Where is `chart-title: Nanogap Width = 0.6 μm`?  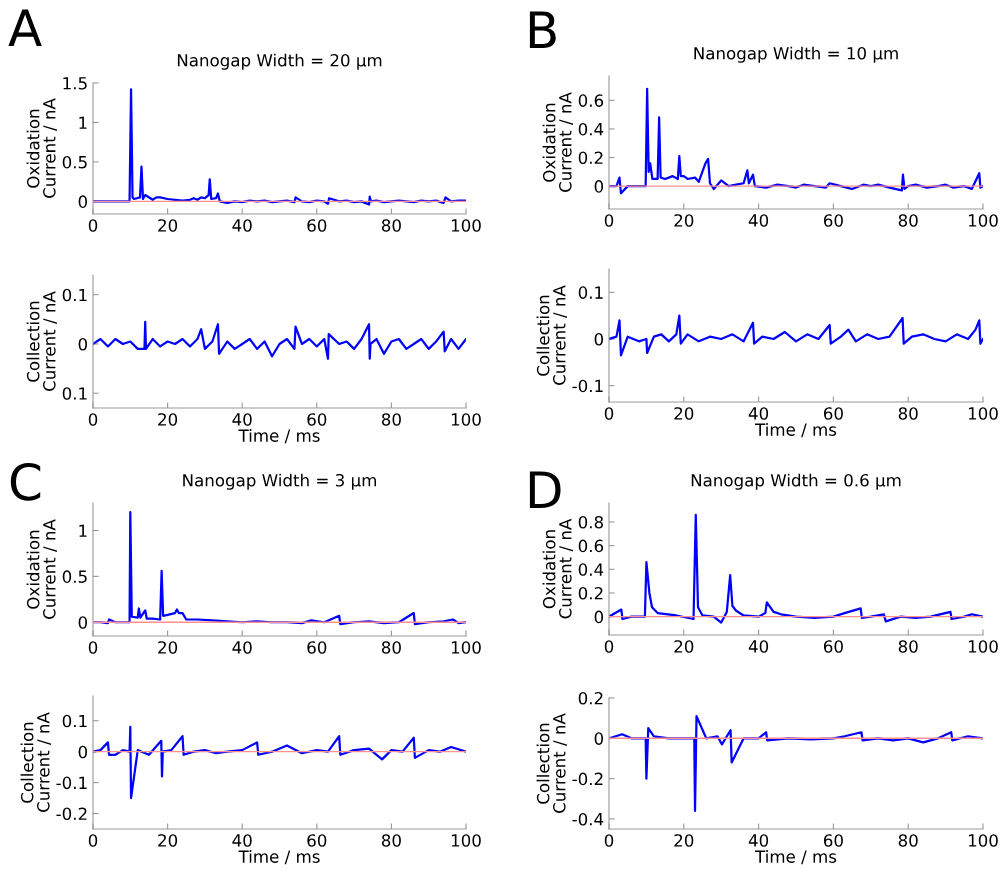 chart-title: Nanogap Width = 0.6 μm is located at coordinates (796, 481).